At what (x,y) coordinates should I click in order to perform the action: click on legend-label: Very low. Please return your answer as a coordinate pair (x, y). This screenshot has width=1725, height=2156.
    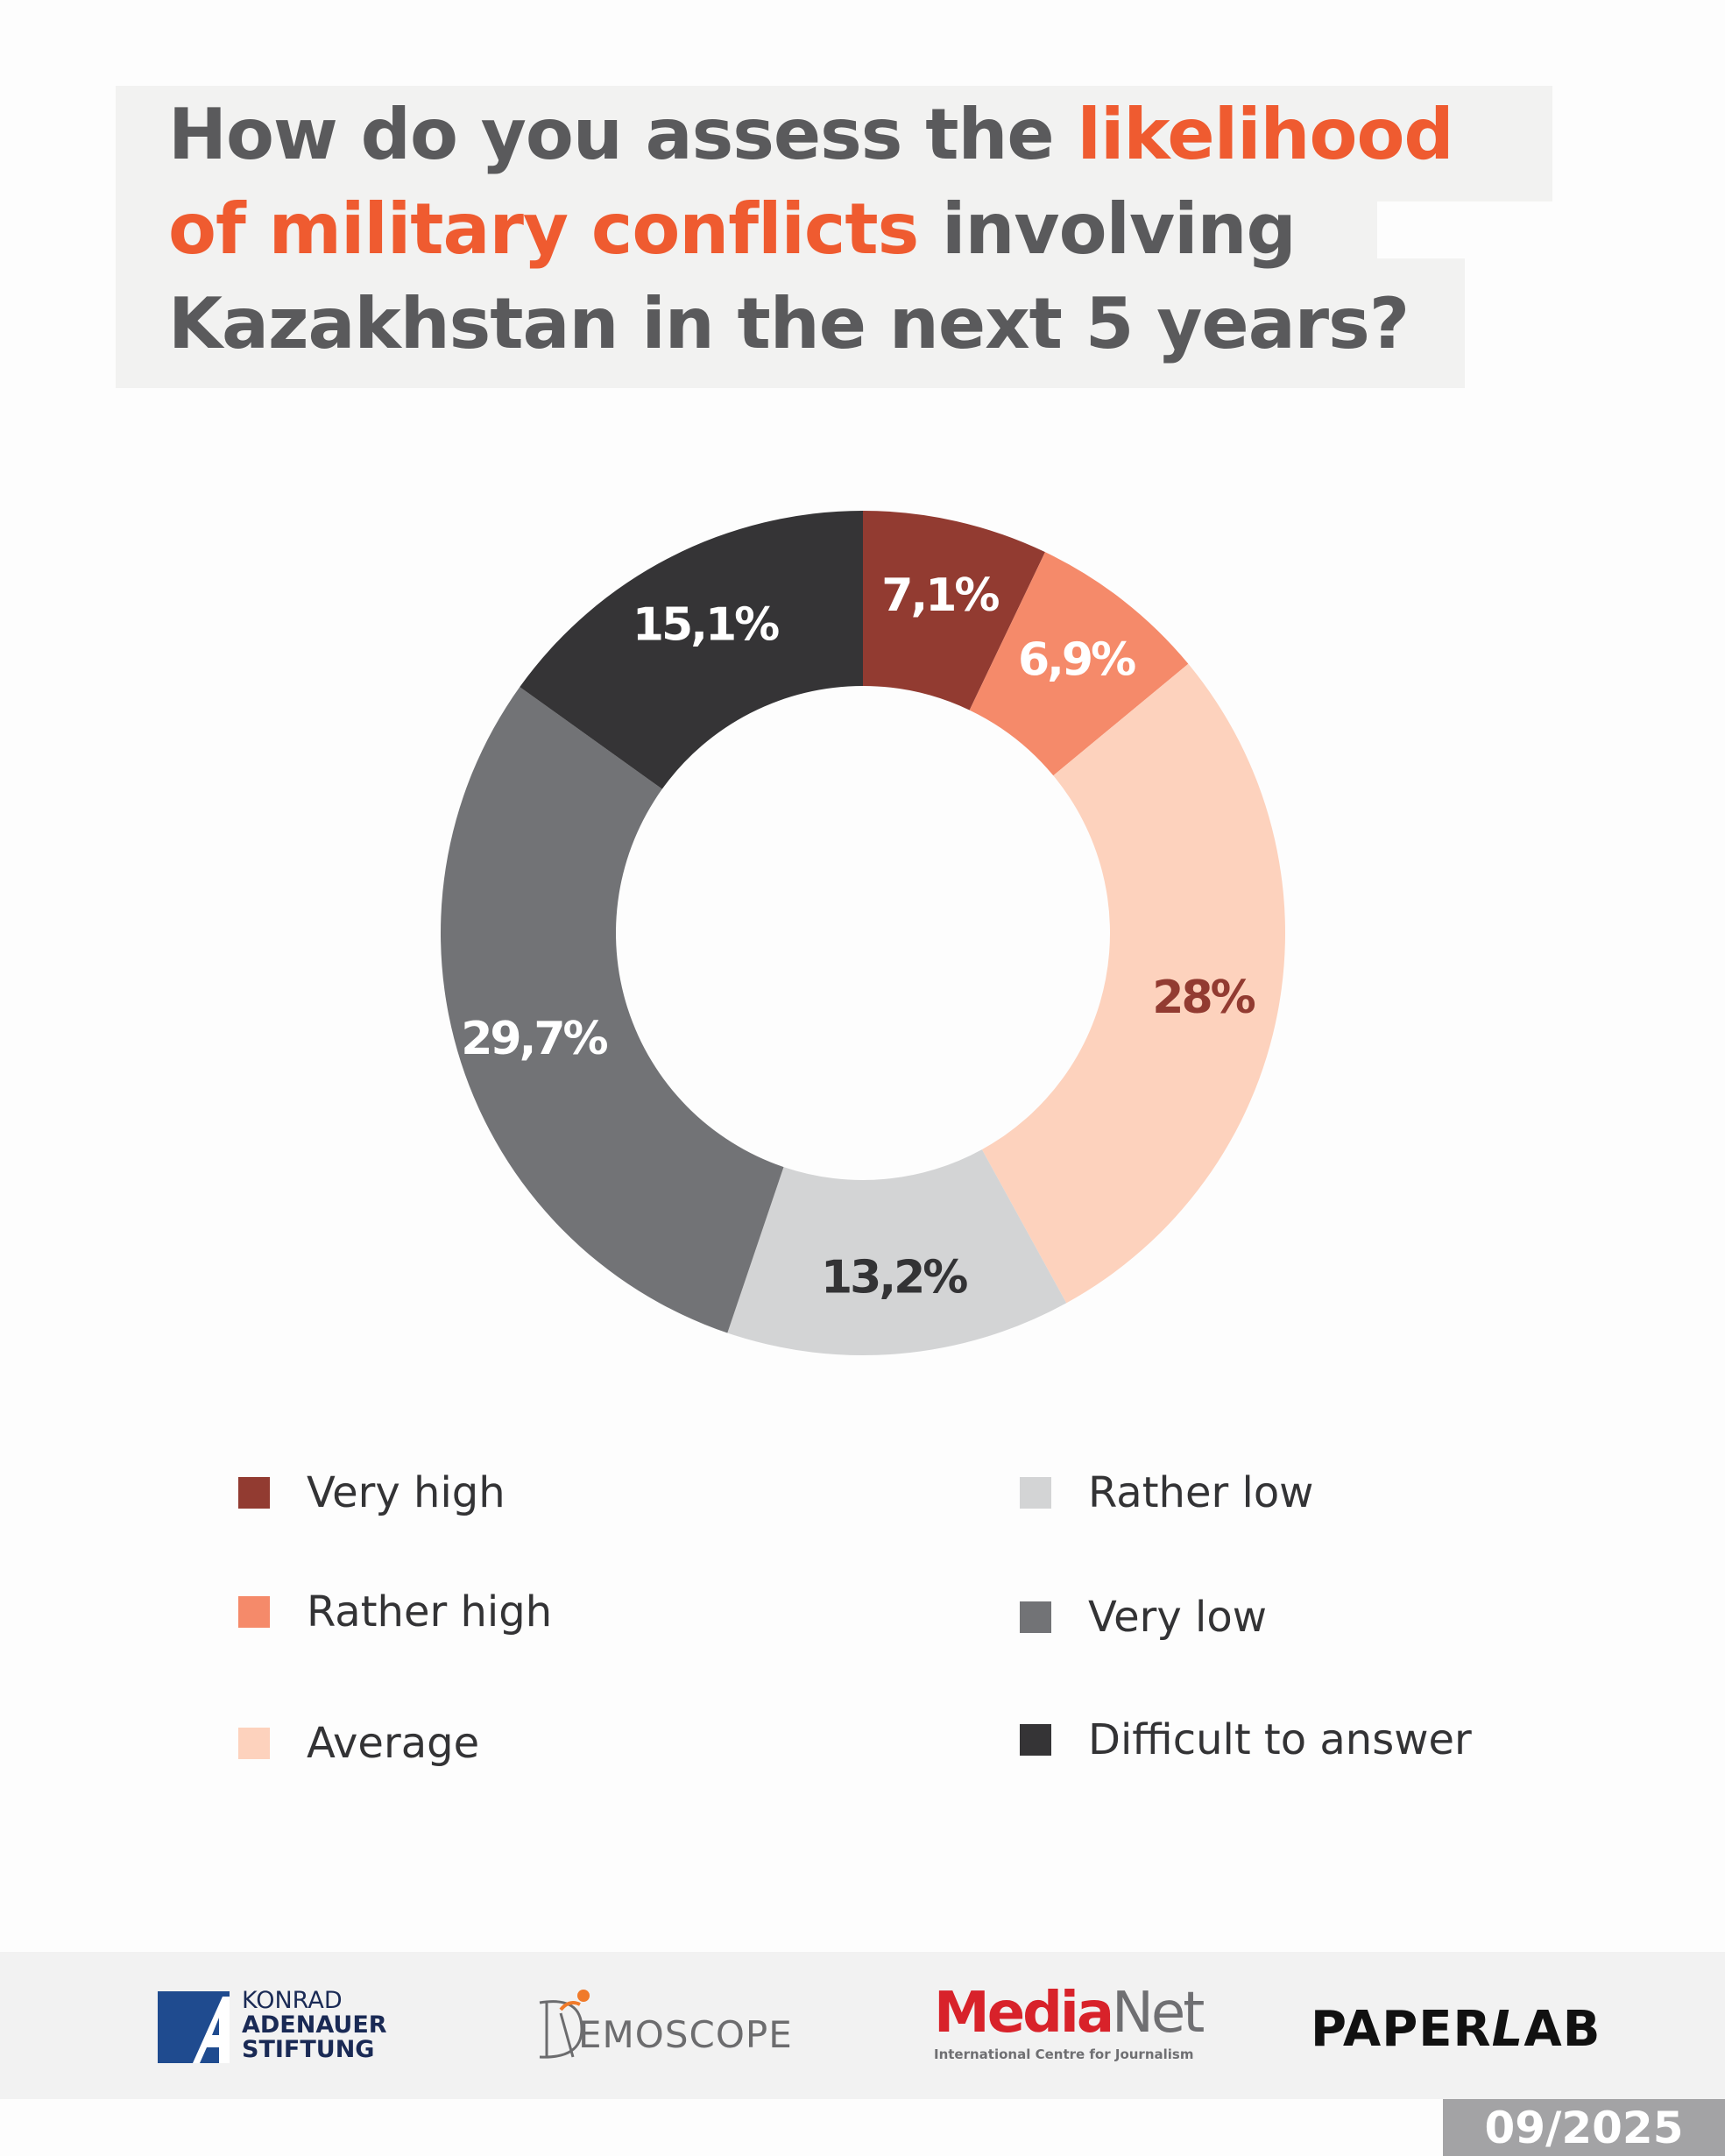
    Looking at the image, I should click on (1177, 1618).